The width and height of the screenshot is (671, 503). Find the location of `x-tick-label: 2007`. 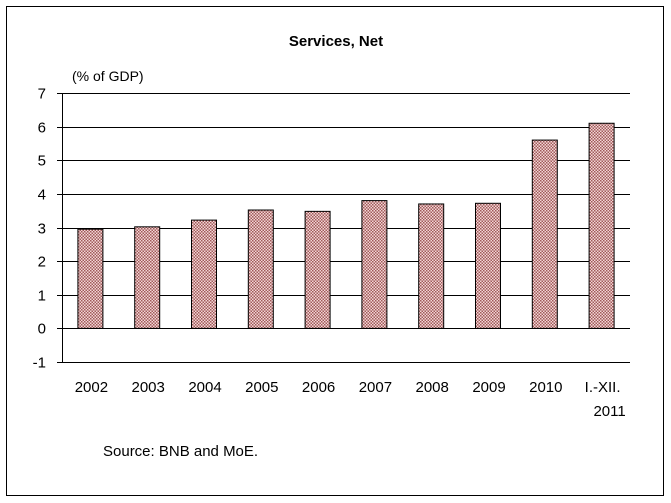

x-tick-label: 2007 is located at coordinates (375, 387).